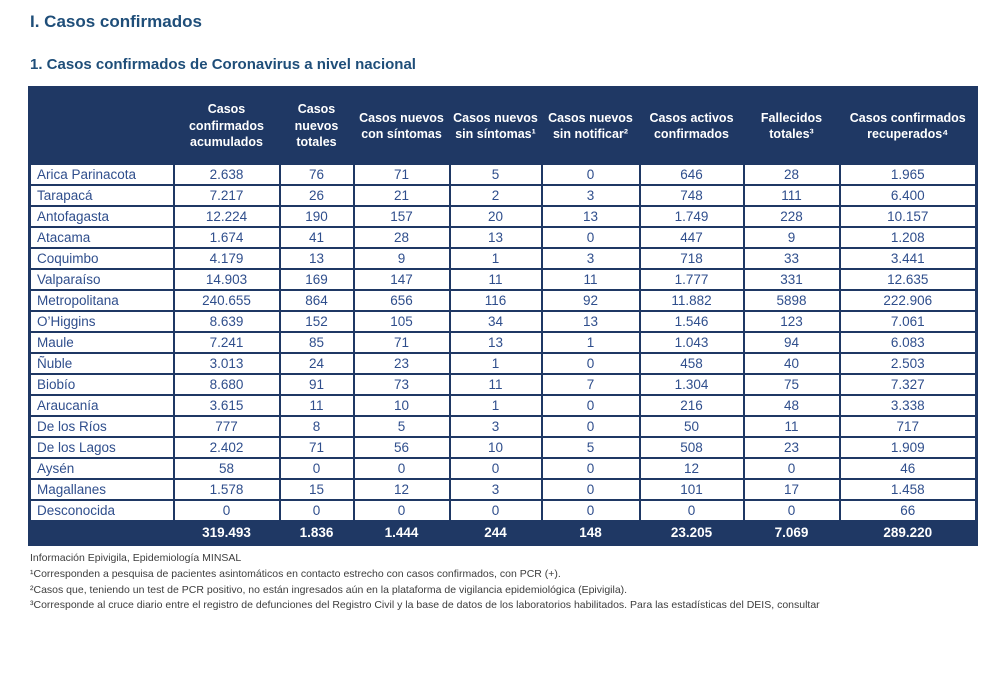  Describe the element at coordinates (401, 125) in the screenshot. I see `column-header: Casos nuevos con síntomas` at that location.